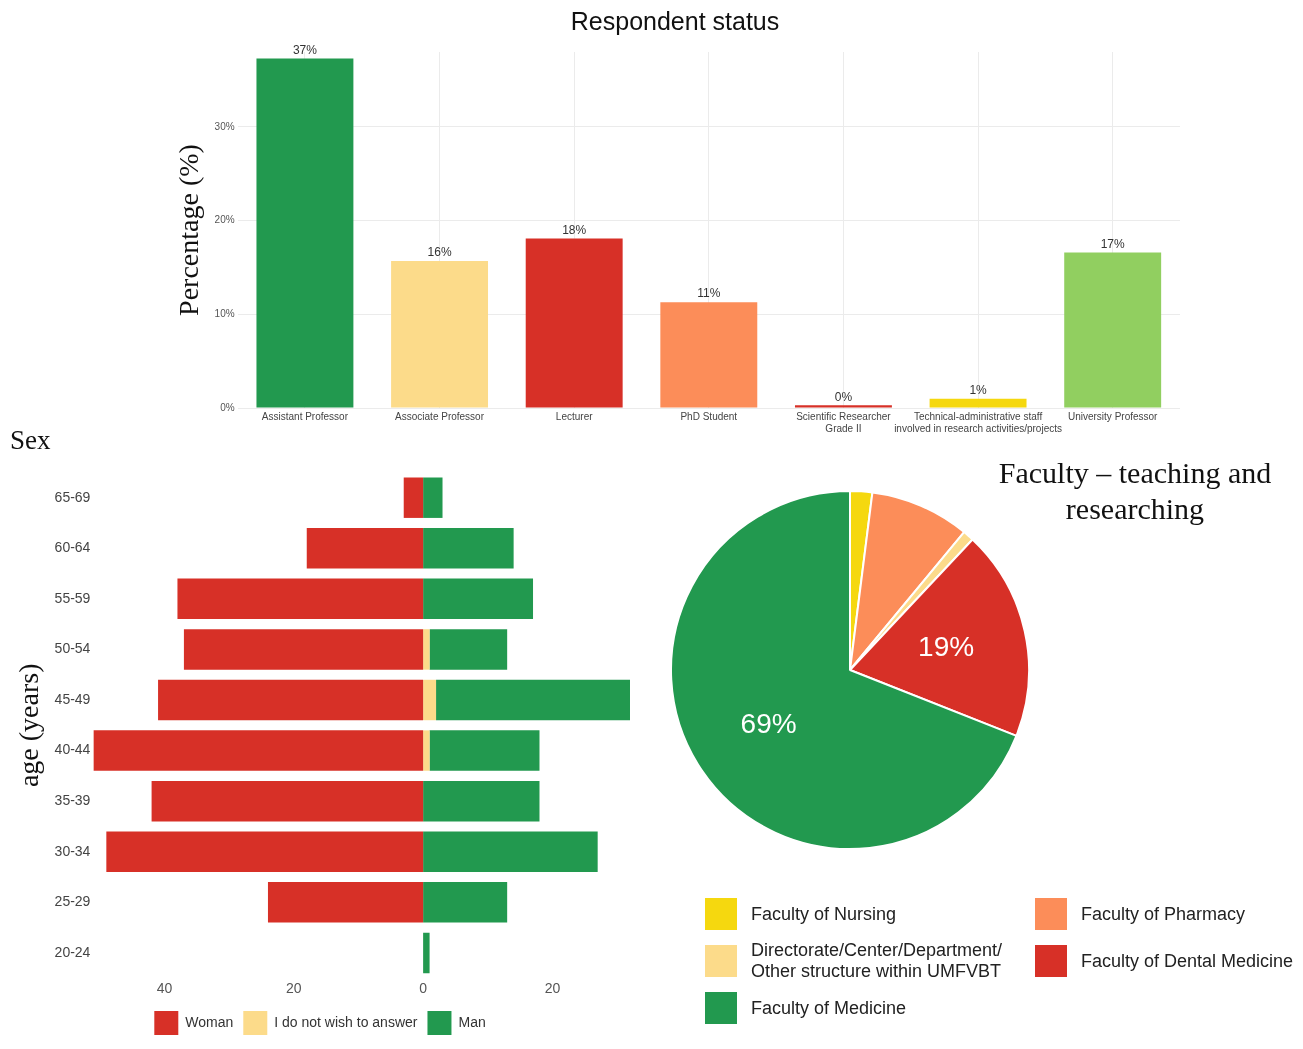 Image resolution: width=1303 pixels, height=1049 pixels. What do you see at coordinates (1113, 416) in the screenshot?
I see `x-tick-label: University Professor` at bounding box center [1113, 416].